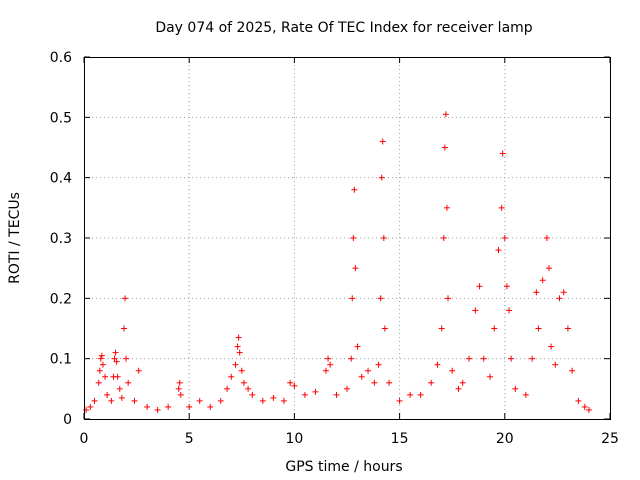  Describe the element at coordinates (505, 439) in the screenshot. I see `x-tick-label: 20` at that location.